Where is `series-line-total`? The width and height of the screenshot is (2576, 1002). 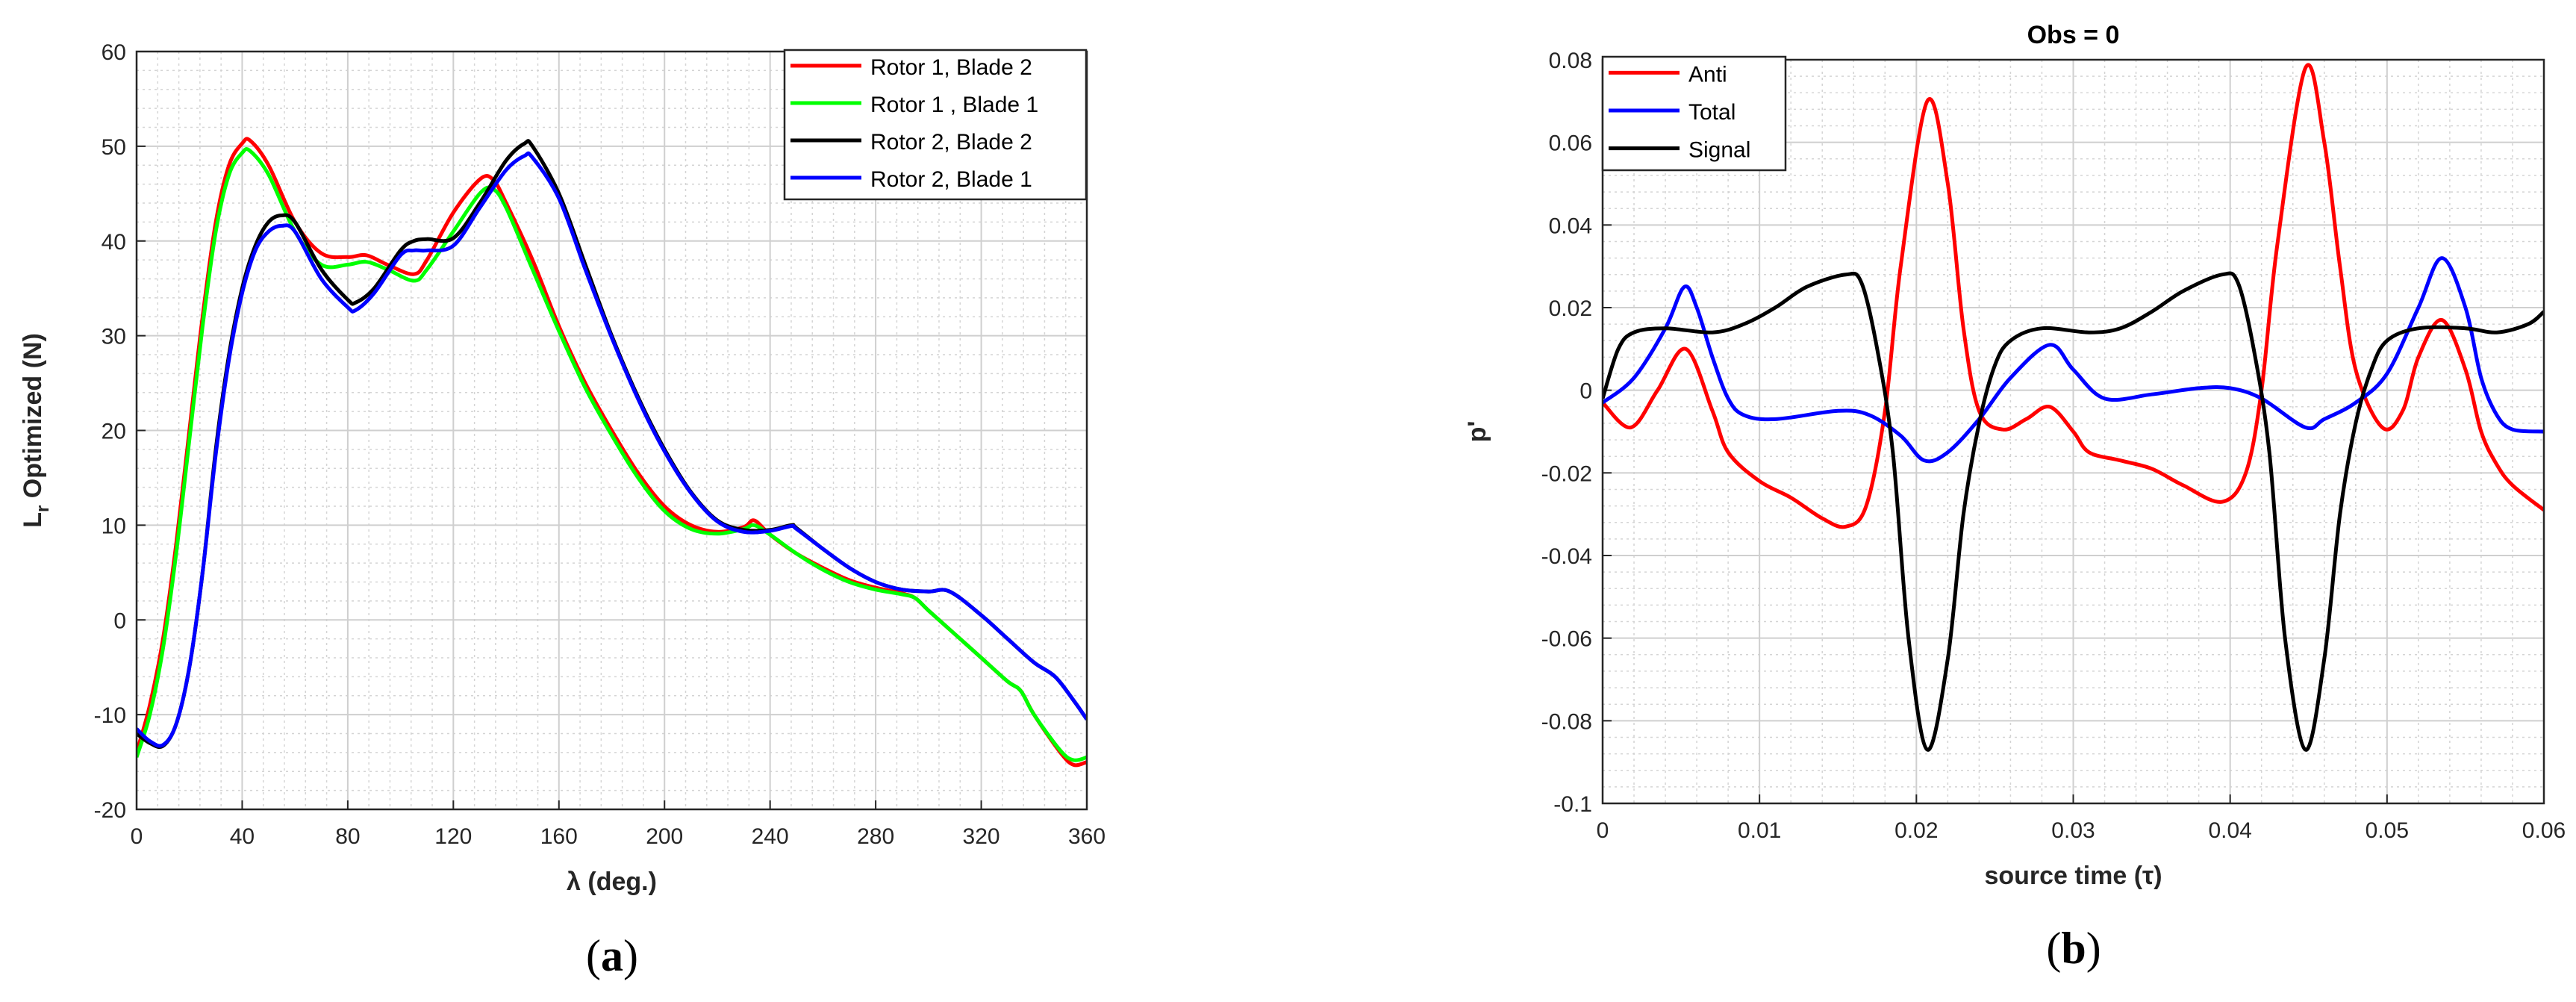
series-line-total is located at coordinates (2073, 360).